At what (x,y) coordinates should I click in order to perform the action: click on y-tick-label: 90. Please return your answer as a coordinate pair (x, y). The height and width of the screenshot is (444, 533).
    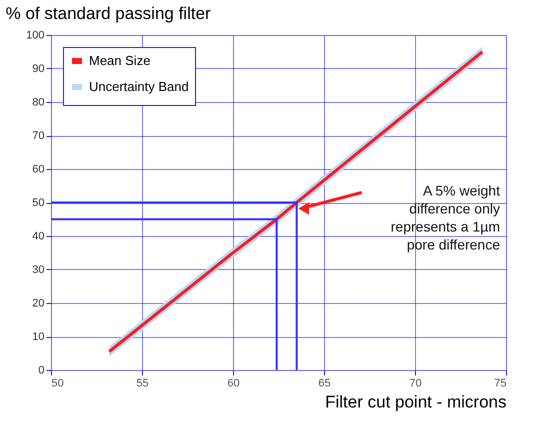
    Looking at the image, I should click on (38, 69).